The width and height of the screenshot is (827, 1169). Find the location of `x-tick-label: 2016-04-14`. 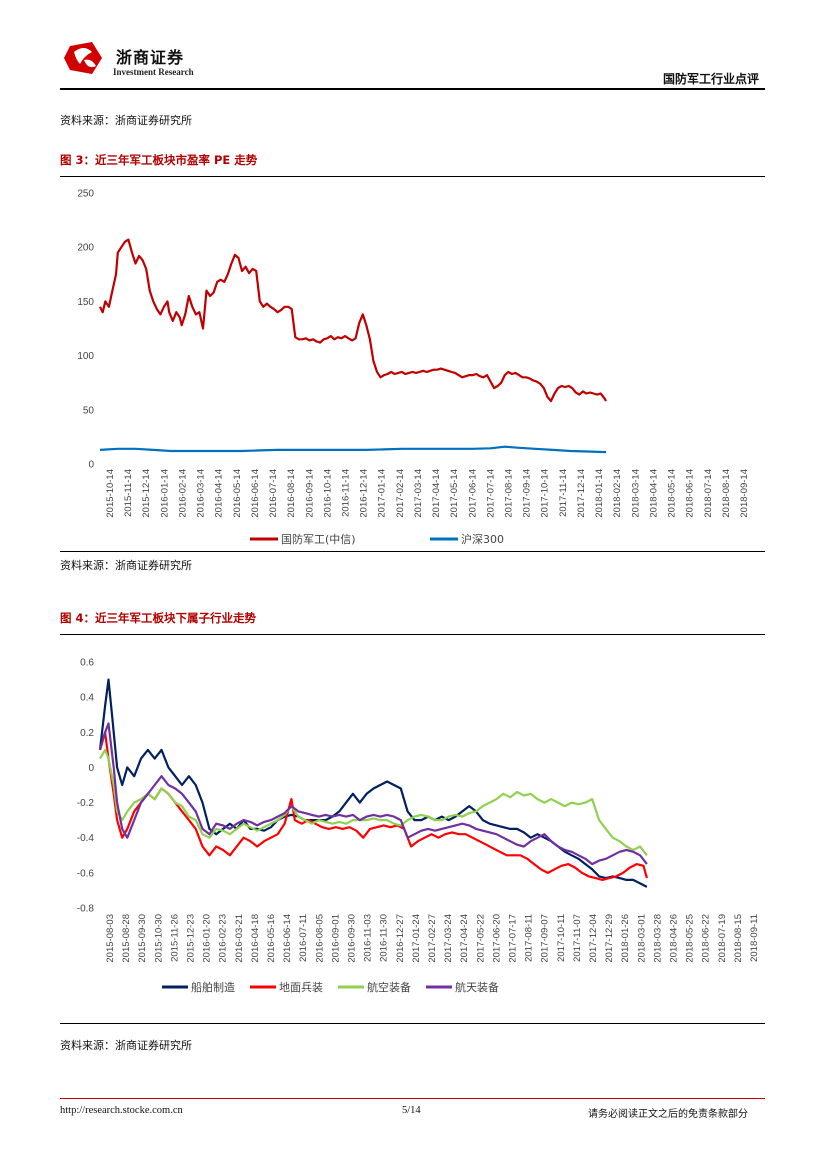

x-tick-label: 2016-04-14 is located at coordinates (219, 493).